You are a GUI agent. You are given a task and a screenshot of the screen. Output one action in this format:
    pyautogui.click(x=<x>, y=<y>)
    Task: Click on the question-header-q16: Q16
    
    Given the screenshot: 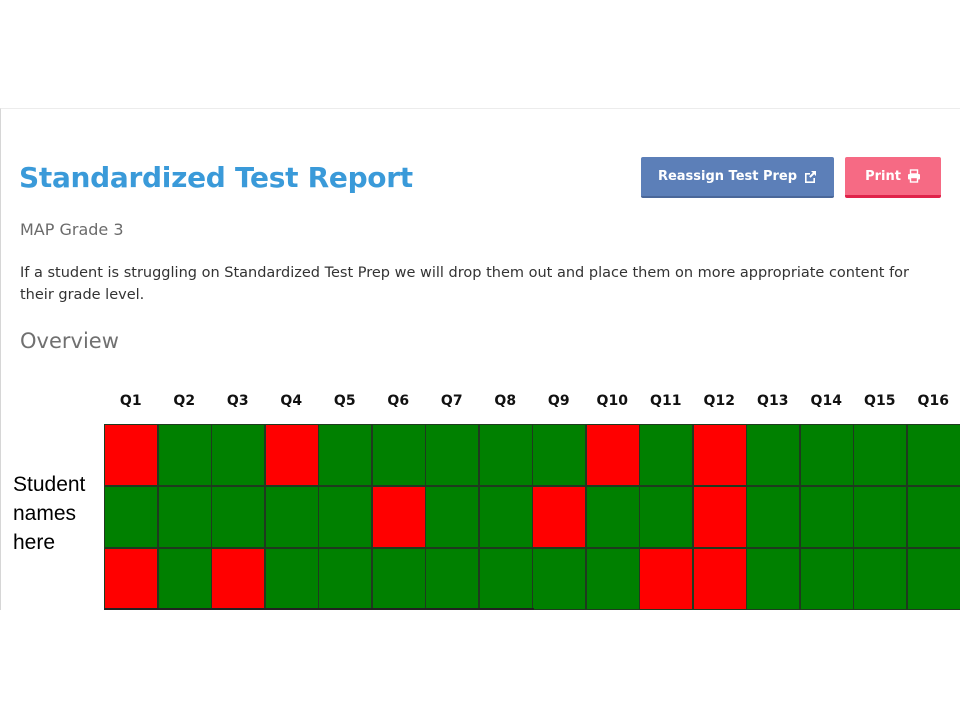 What is the action you would take?
    pyautogui.click(x=933, y=401)
    